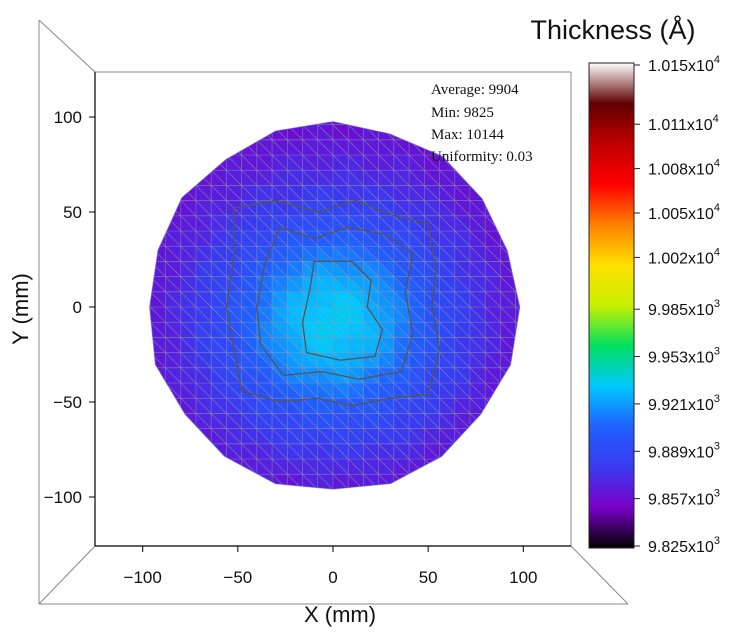 The image size is (748, 640). What do you see at coordinates (340, 614) in the screenshot?
I see `x-axis-title: X (mm)` at bounding box center [340, 614].